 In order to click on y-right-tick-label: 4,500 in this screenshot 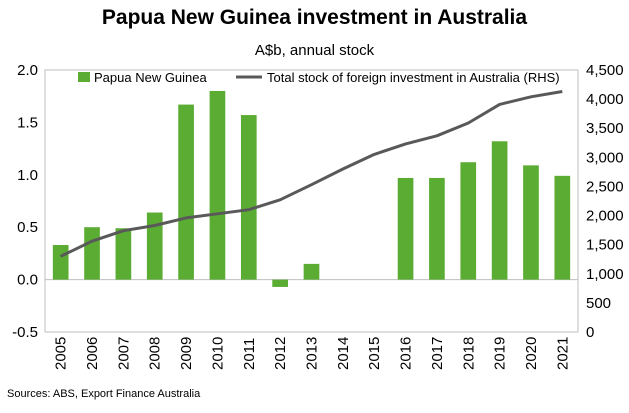, I will do `click(605, 70)`.